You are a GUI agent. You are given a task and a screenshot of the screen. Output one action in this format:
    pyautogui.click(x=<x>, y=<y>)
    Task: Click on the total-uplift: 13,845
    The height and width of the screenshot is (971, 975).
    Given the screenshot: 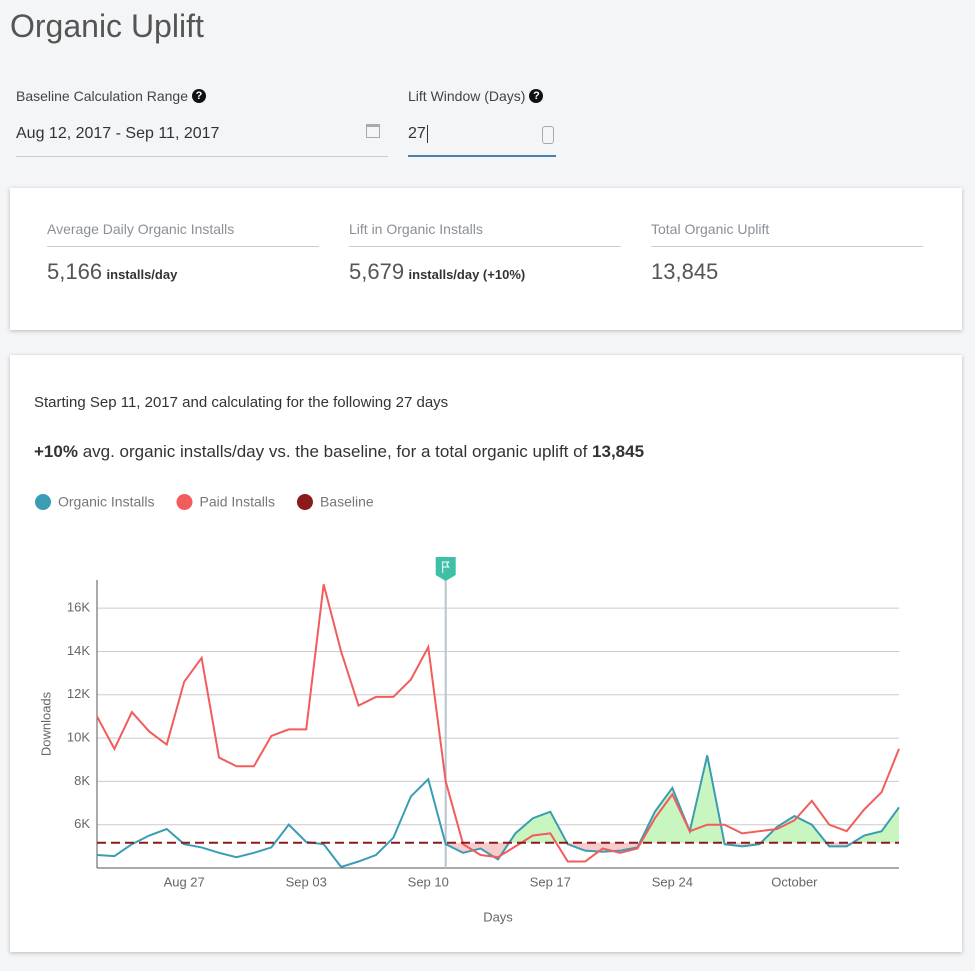 What is the action you would take?
    pyautogui.click(x=618, y=451)
    